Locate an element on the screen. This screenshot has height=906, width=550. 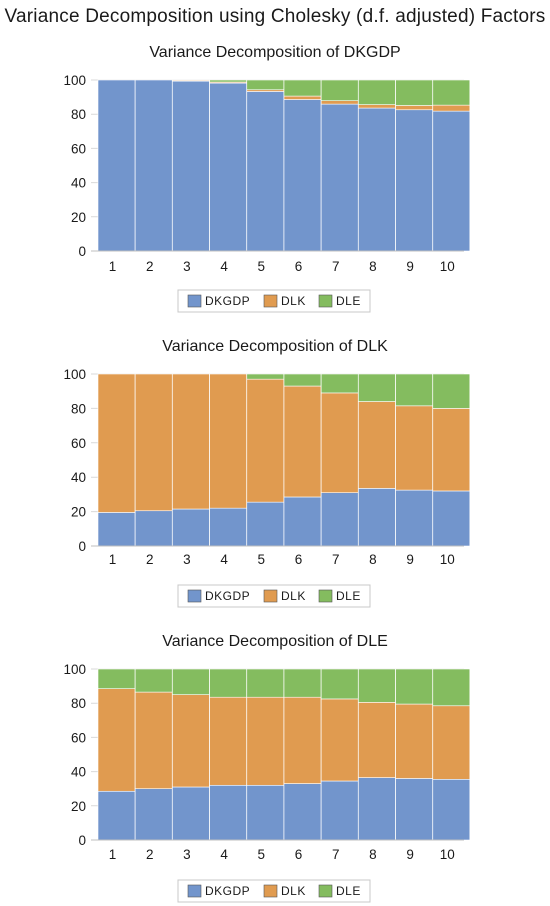
legend: DKGDP DLK DLE is located at coordinates (274, 596).